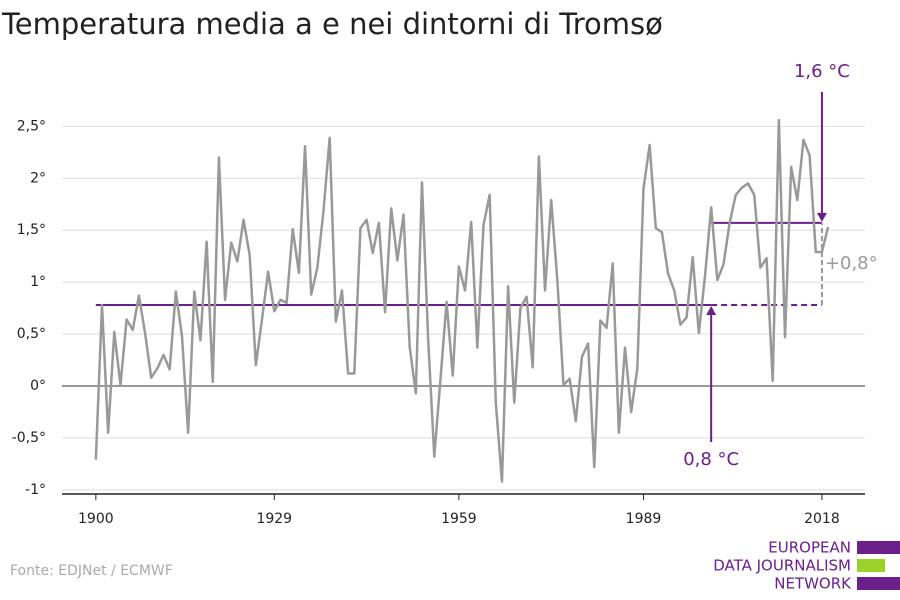 The width and height of the screenshot is (900, 600). Describe the element at coordinates (711, 459) in the screenshot. I see `annotation-label: 0,8 °C` at that location.